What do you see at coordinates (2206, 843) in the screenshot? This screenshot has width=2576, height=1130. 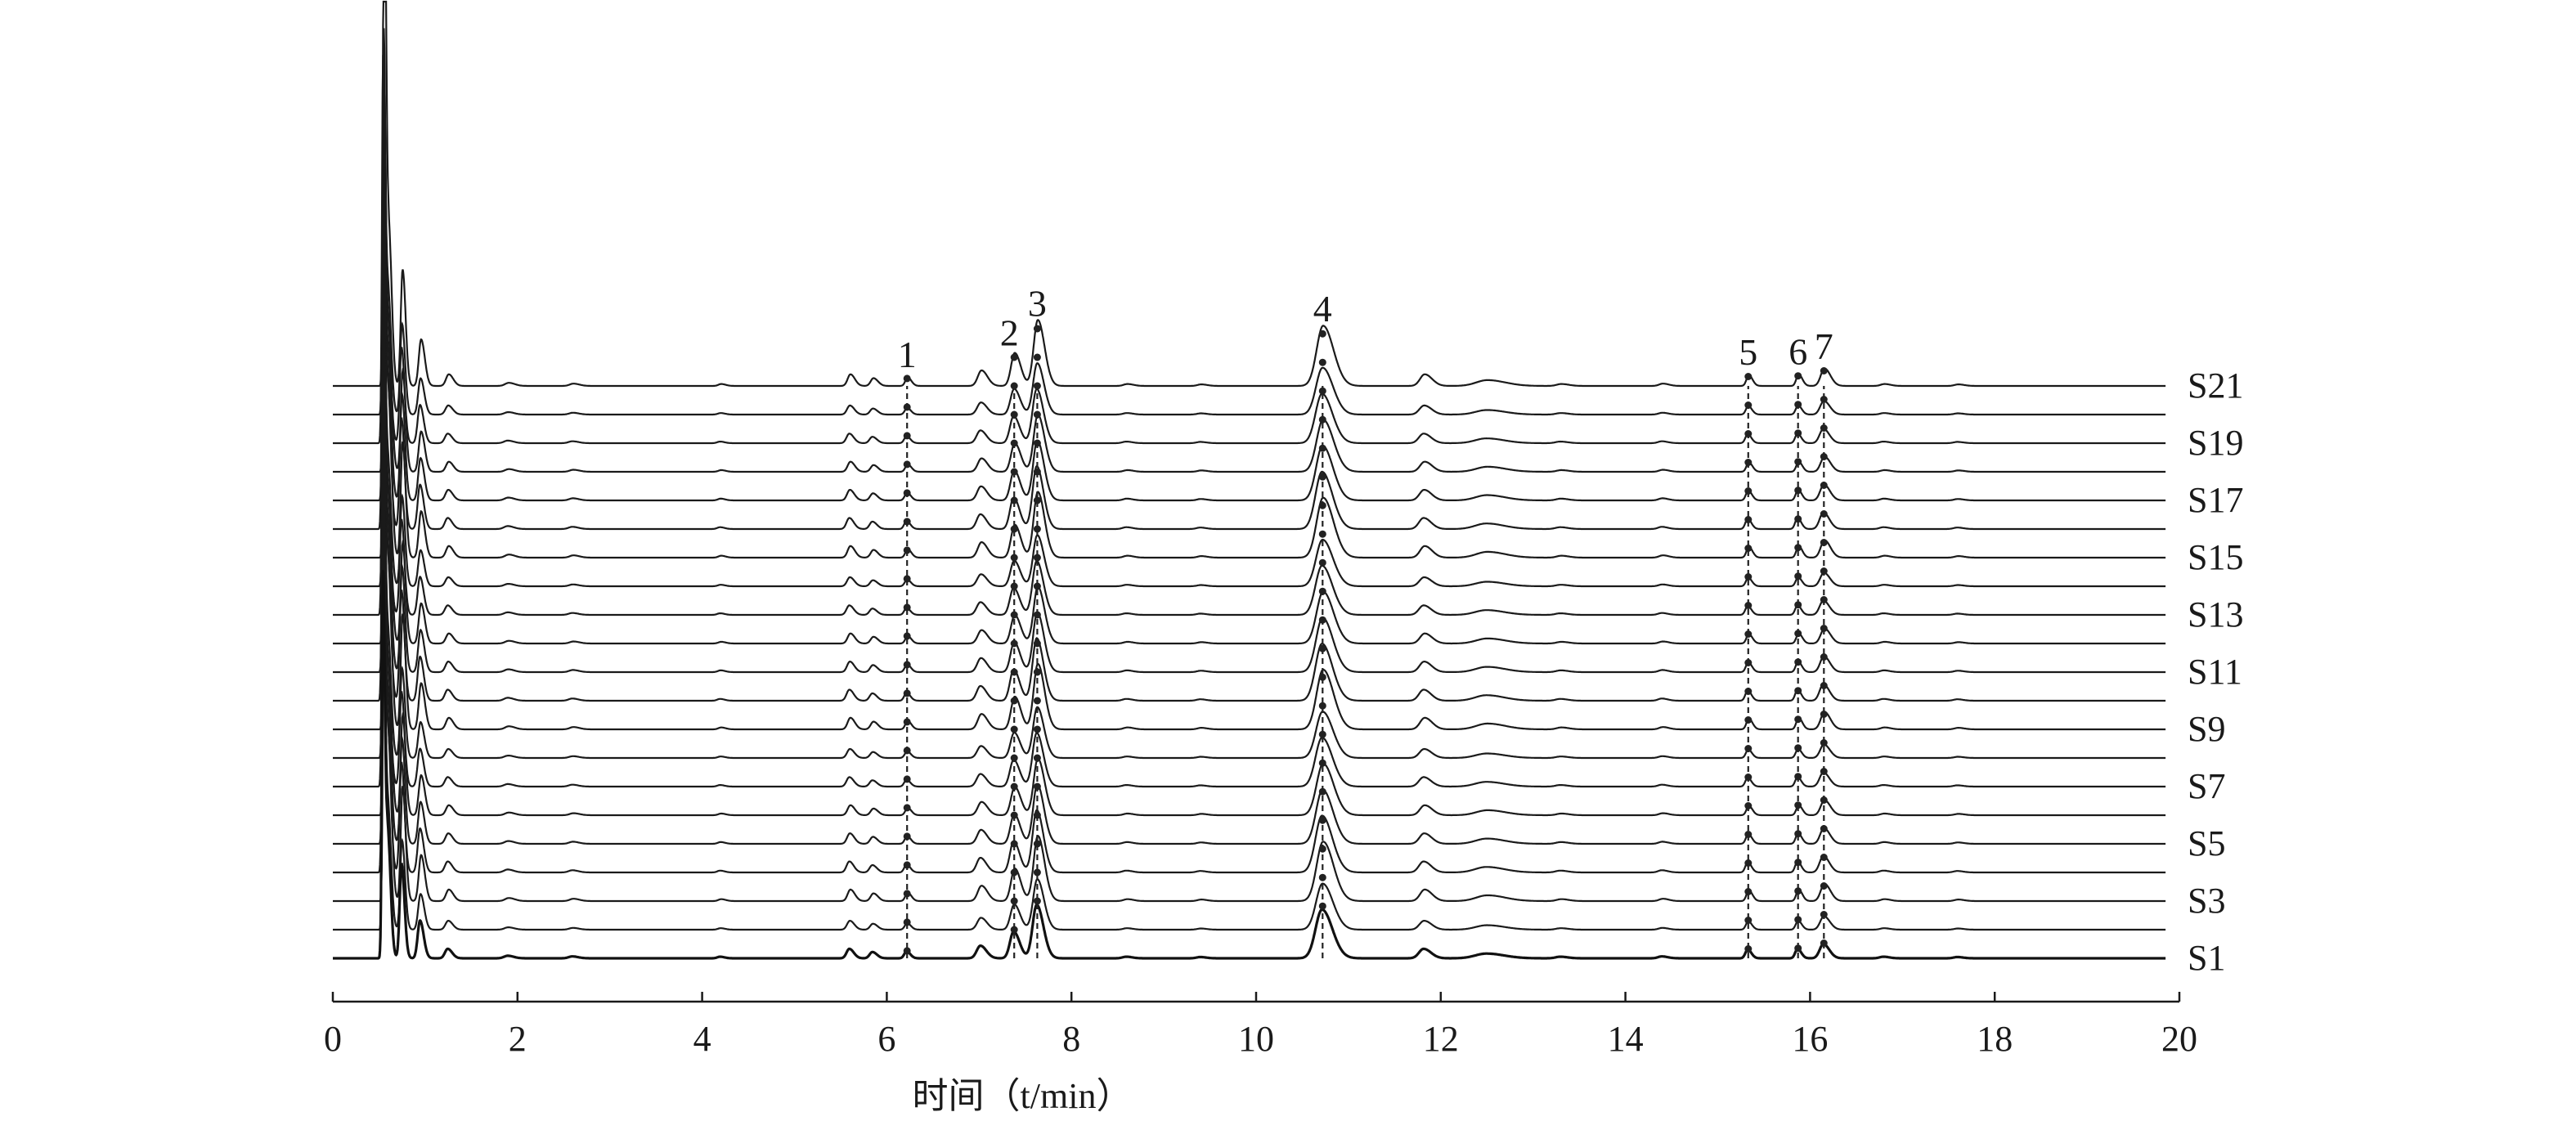 I see `series-label: S5` at bounding box center [2206, 843].